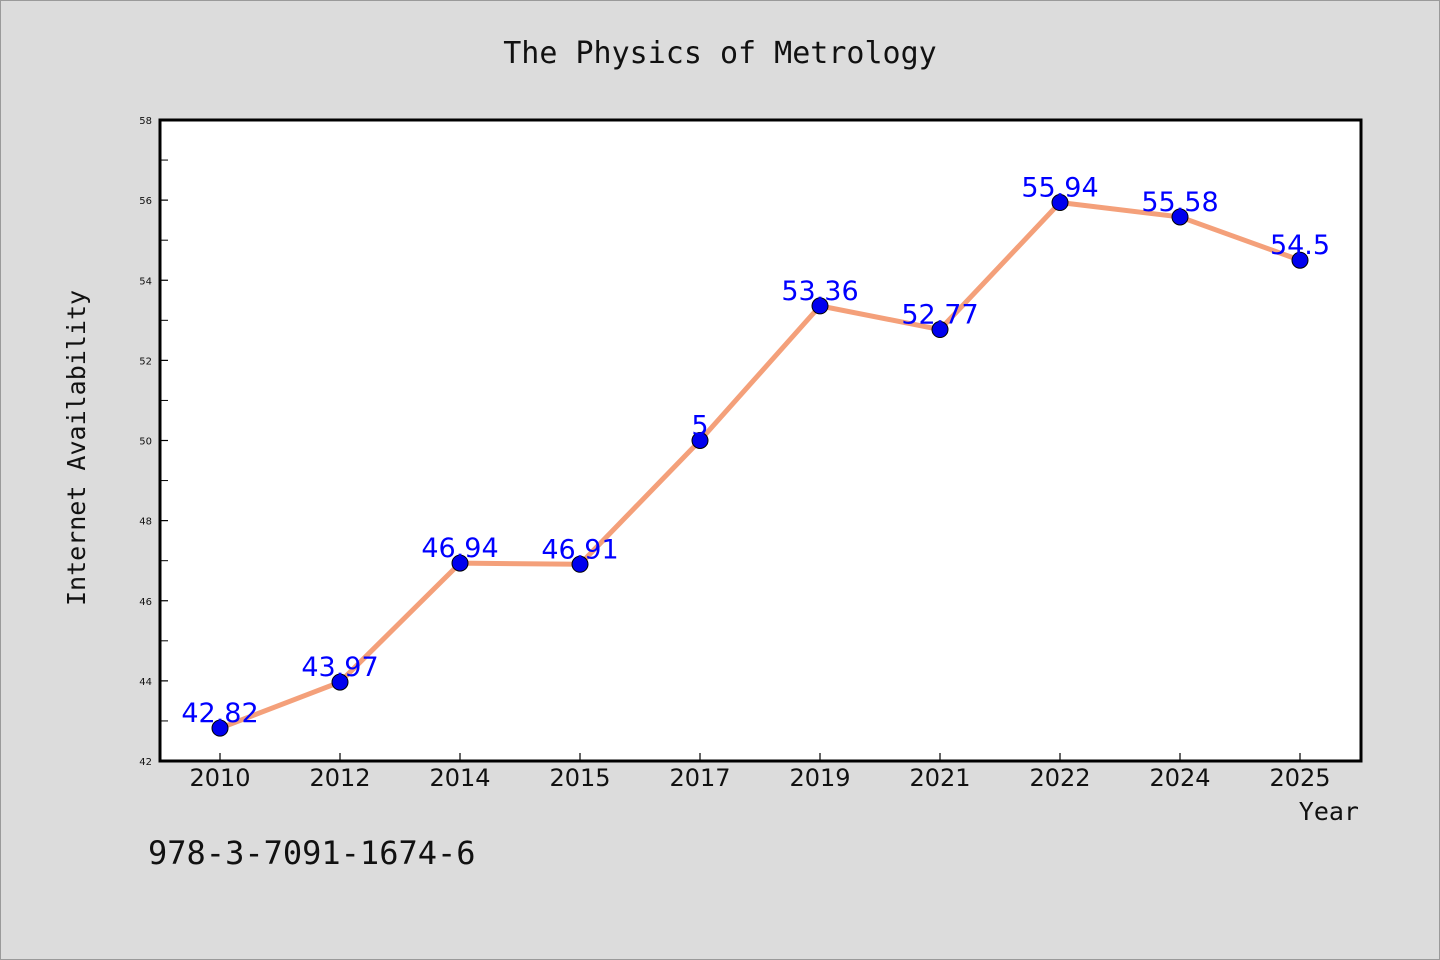 The width and height of the screenshot is (1440, 960). I want to click on chart-title: The Physics of Metrology, so click(719, 53).